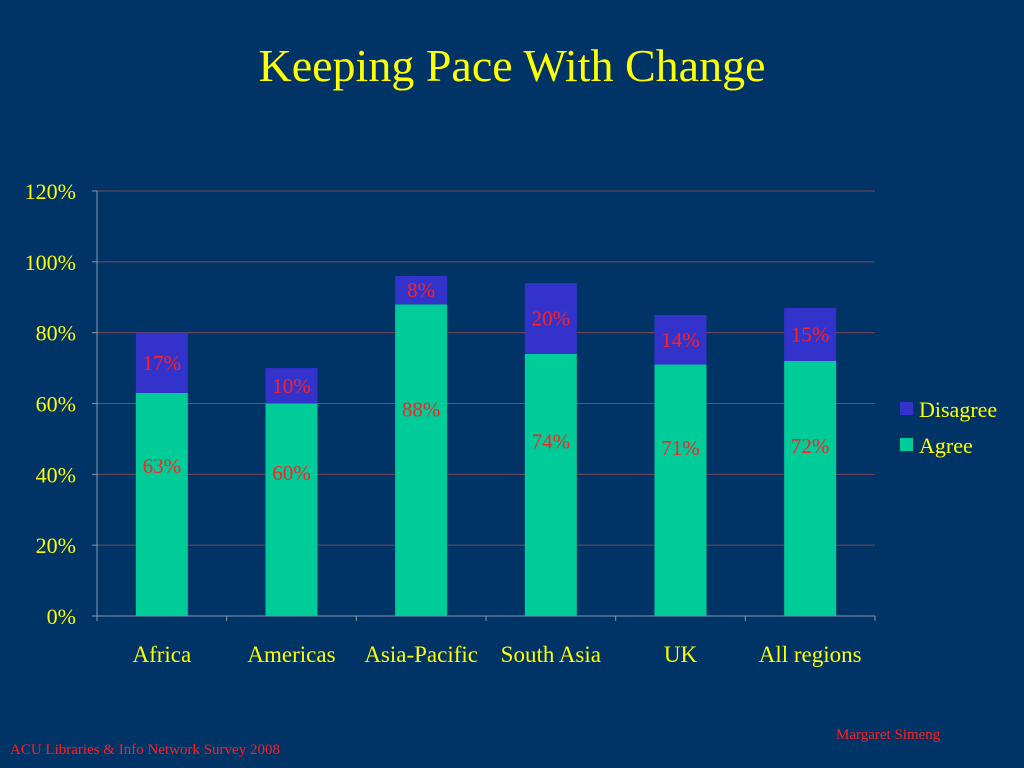 This screenshot has width=1024, height=768. What do you see at coordinates (810, 446) in the screenshot?
I see `data-label-agree: 72%` at bounding box center [810, 446].